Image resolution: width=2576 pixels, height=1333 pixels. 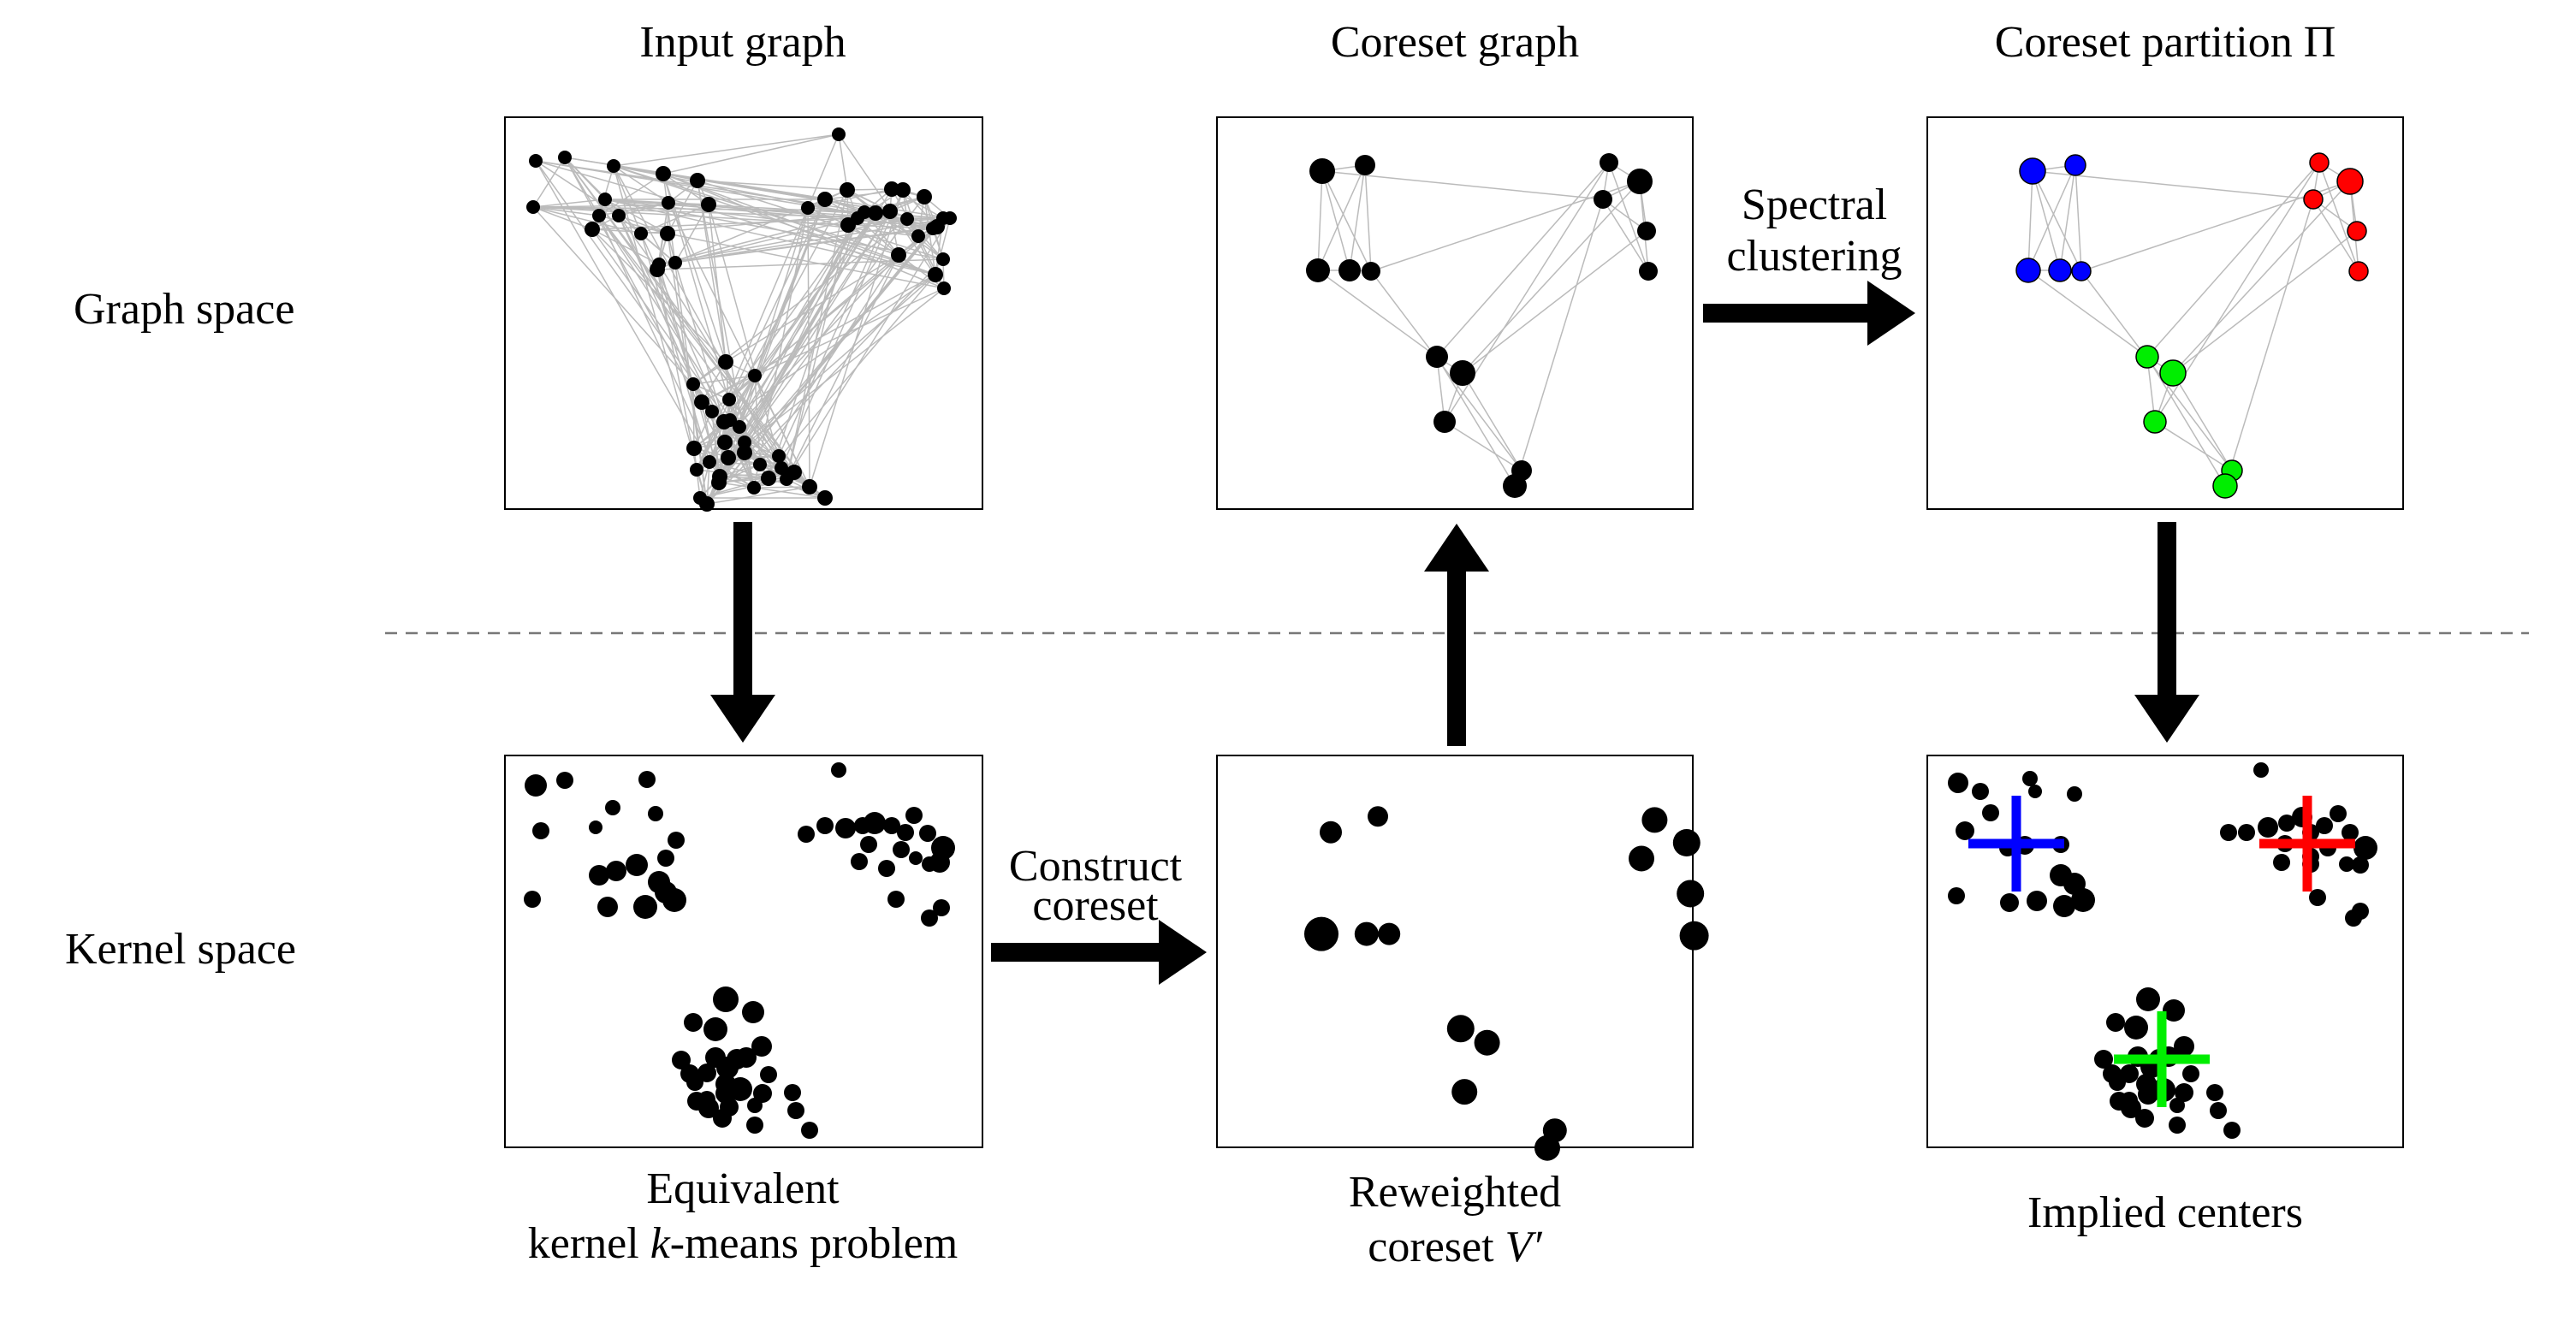 What do you see at coordinates (1455, 42) in the screenshot?
I see `title-coreset-graph: Coreset graph` at bounding box center [1455, 42].